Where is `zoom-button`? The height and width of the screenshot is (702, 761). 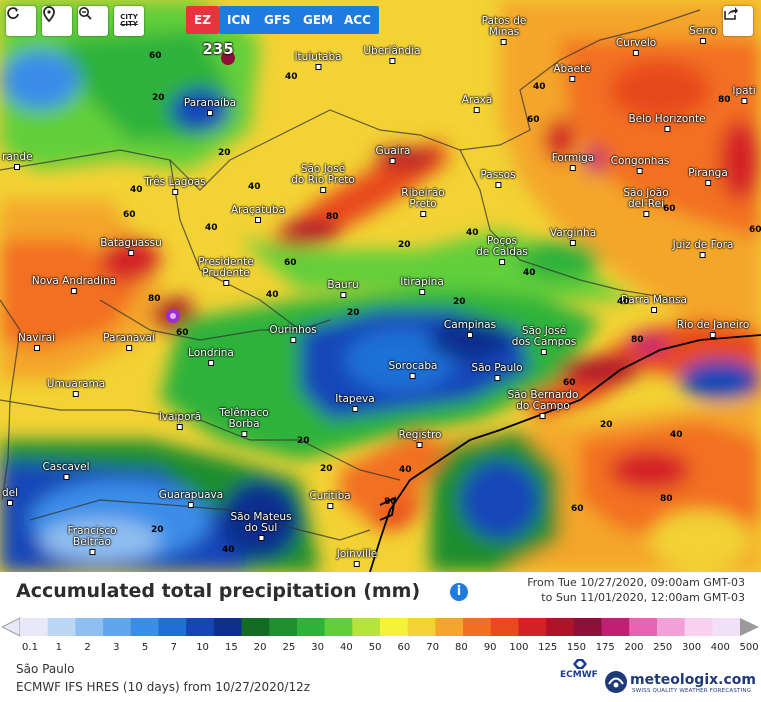 zoom-button is located at coordinates (93, 21).